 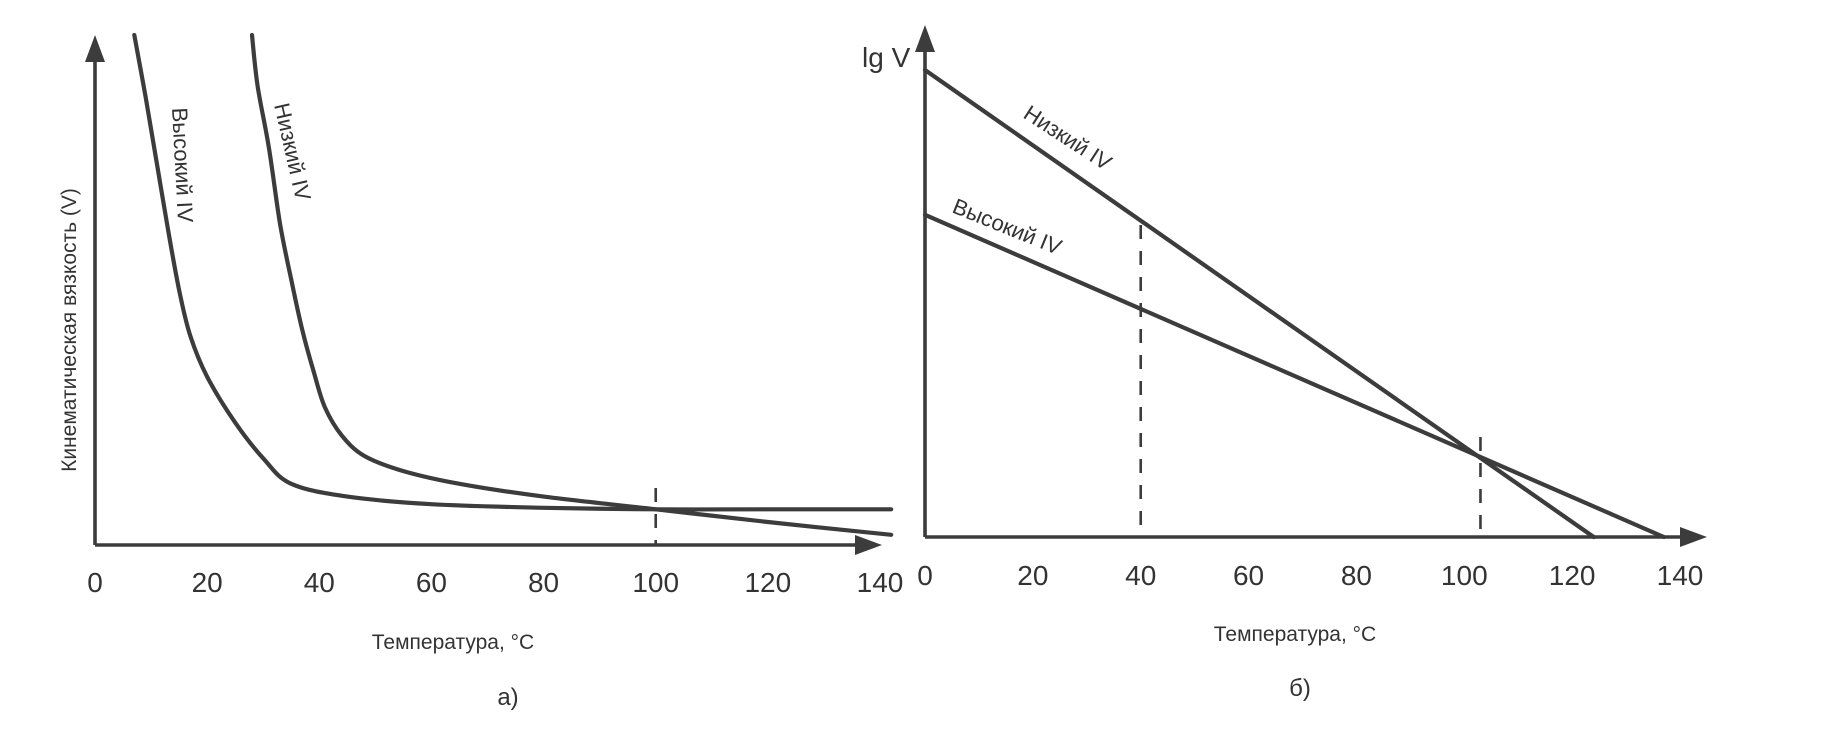 I want to click on chart-a-x-tick-100: 100, so click(x=655, y=582).